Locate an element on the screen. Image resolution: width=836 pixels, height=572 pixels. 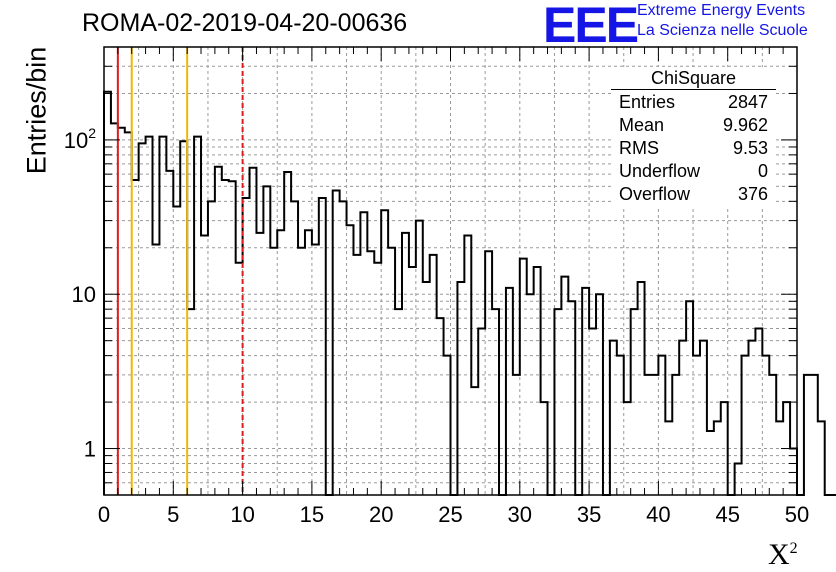
stat-label: Entries is located at coordinates (647, 102).